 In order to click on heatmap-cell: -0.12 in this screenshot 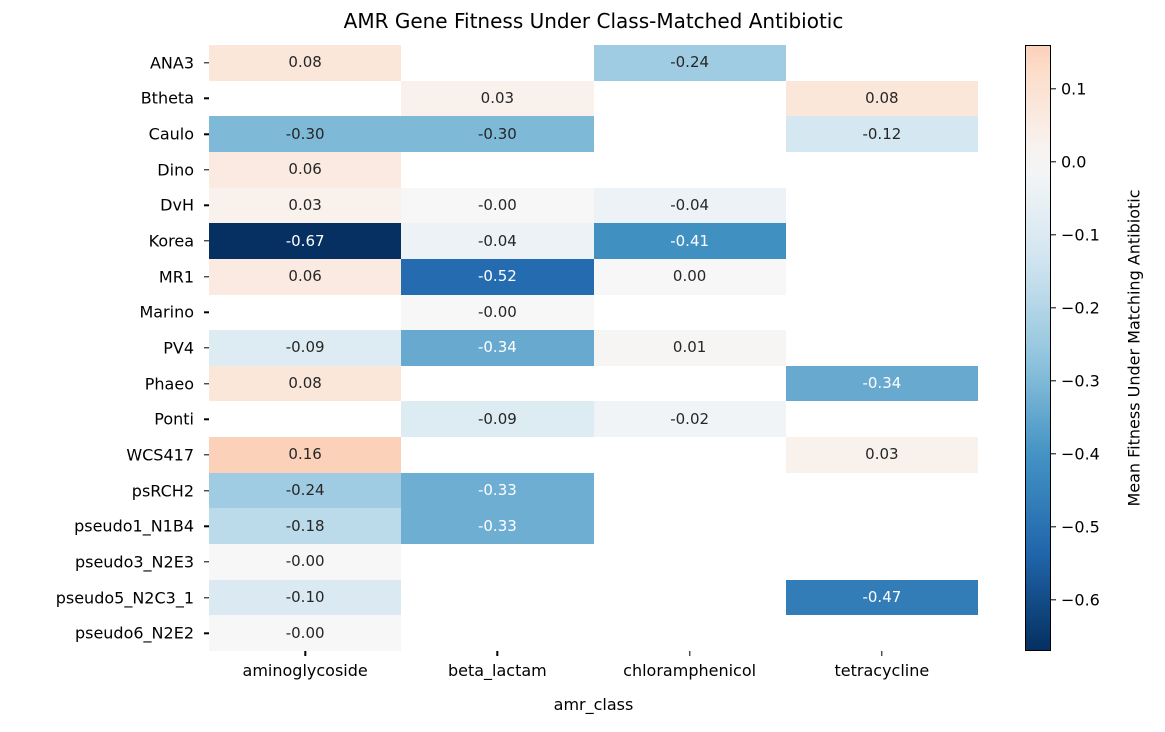, I will do `click(881, 134)`.